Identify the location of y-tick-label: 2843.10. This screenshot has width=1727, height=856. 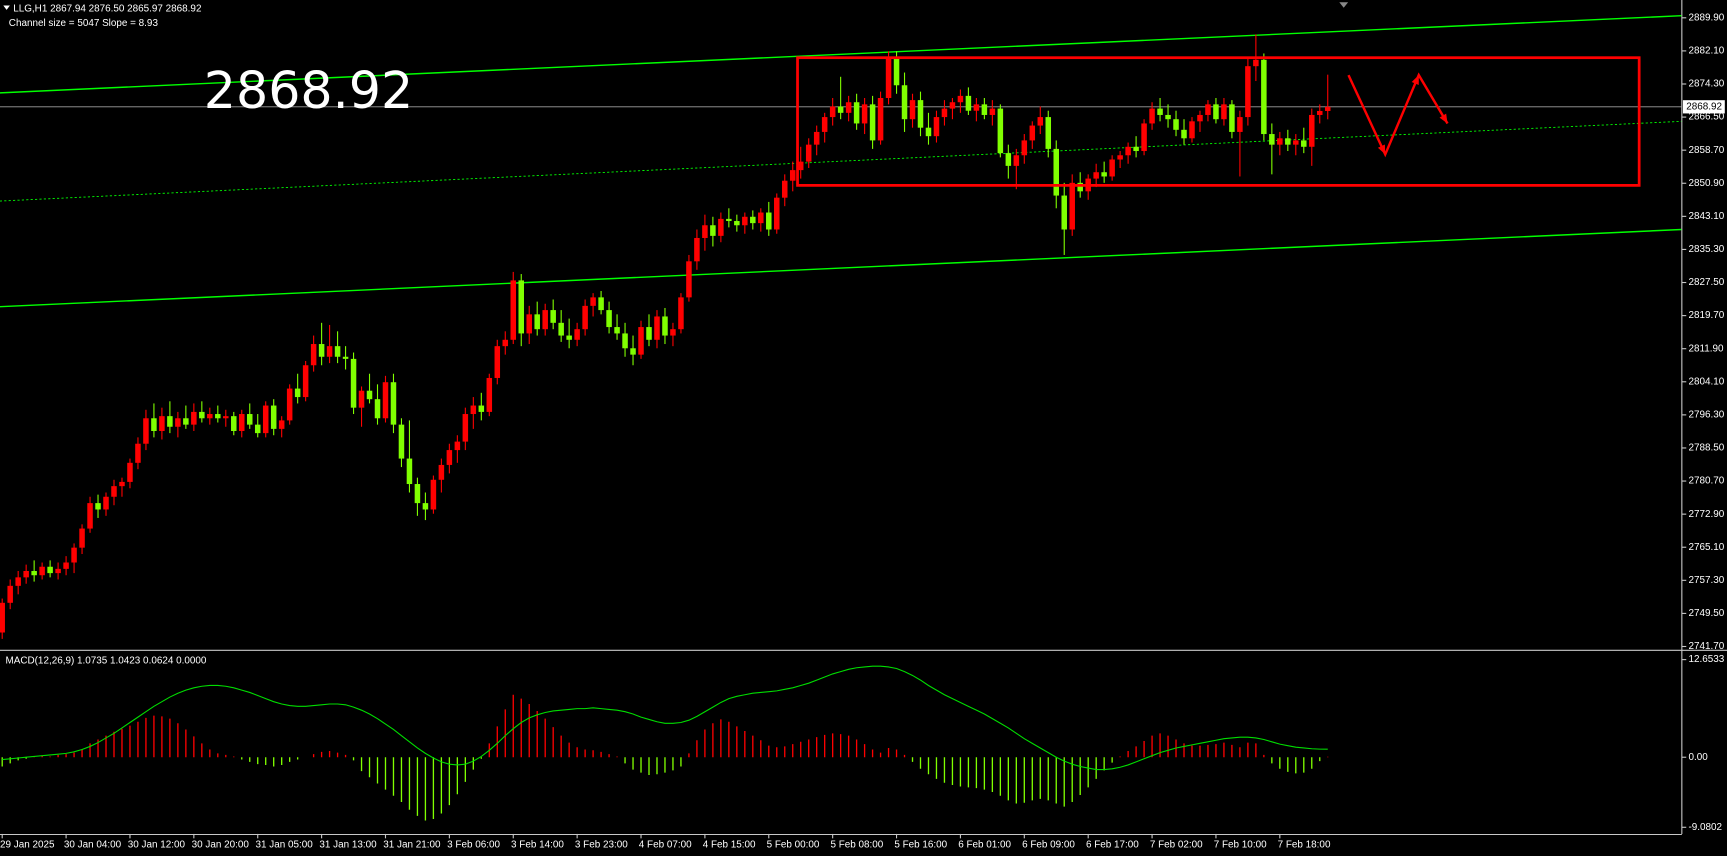
(1706, 216).